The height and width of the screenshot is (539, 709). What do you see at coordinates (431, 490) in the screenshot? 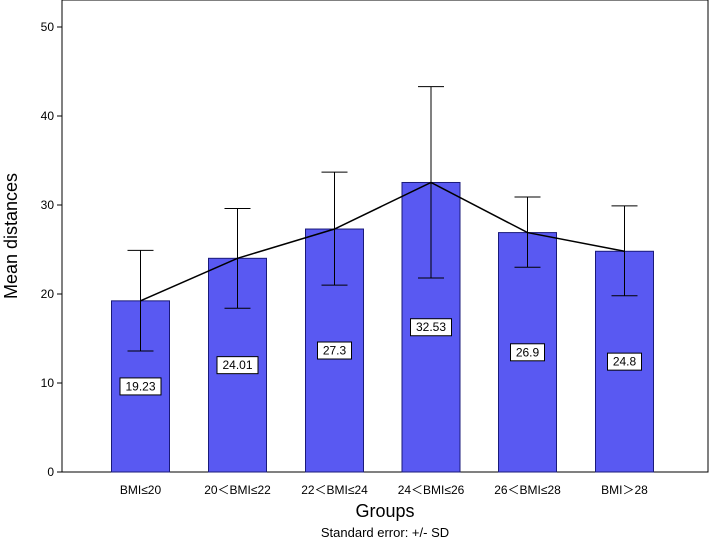
I see `x-tick-label: 24＜BMI≤26` at bounding box center [431, 490].